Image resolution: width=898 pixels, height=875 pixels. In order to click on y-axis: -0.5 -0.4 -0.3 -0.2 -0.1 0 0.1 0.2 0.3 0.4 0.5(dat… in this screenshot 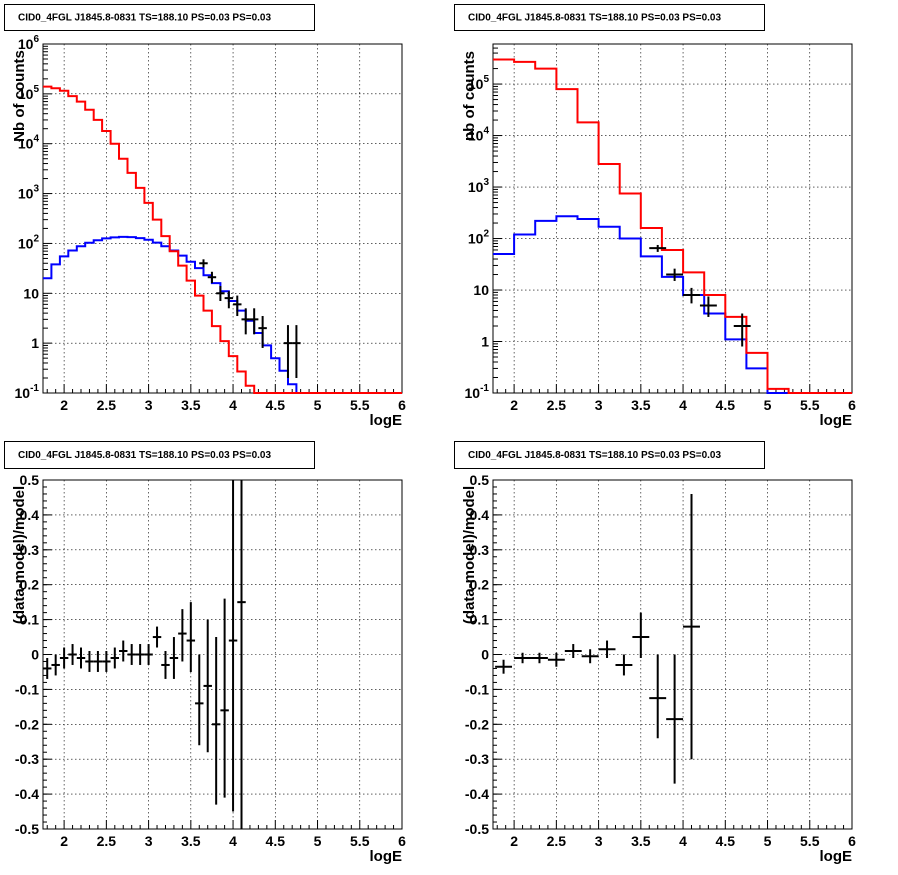, I will do `click(481, 654)`.